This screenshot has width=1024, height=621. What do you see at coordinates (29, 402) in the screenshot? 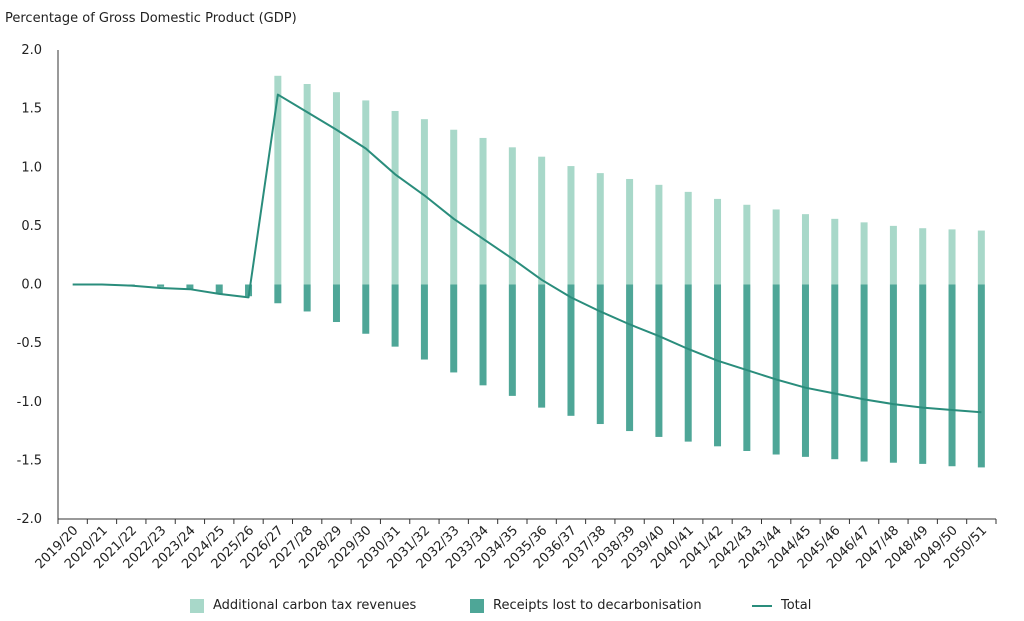
I see `y-tick-label: -1.0` at bounding box center [29, 402].